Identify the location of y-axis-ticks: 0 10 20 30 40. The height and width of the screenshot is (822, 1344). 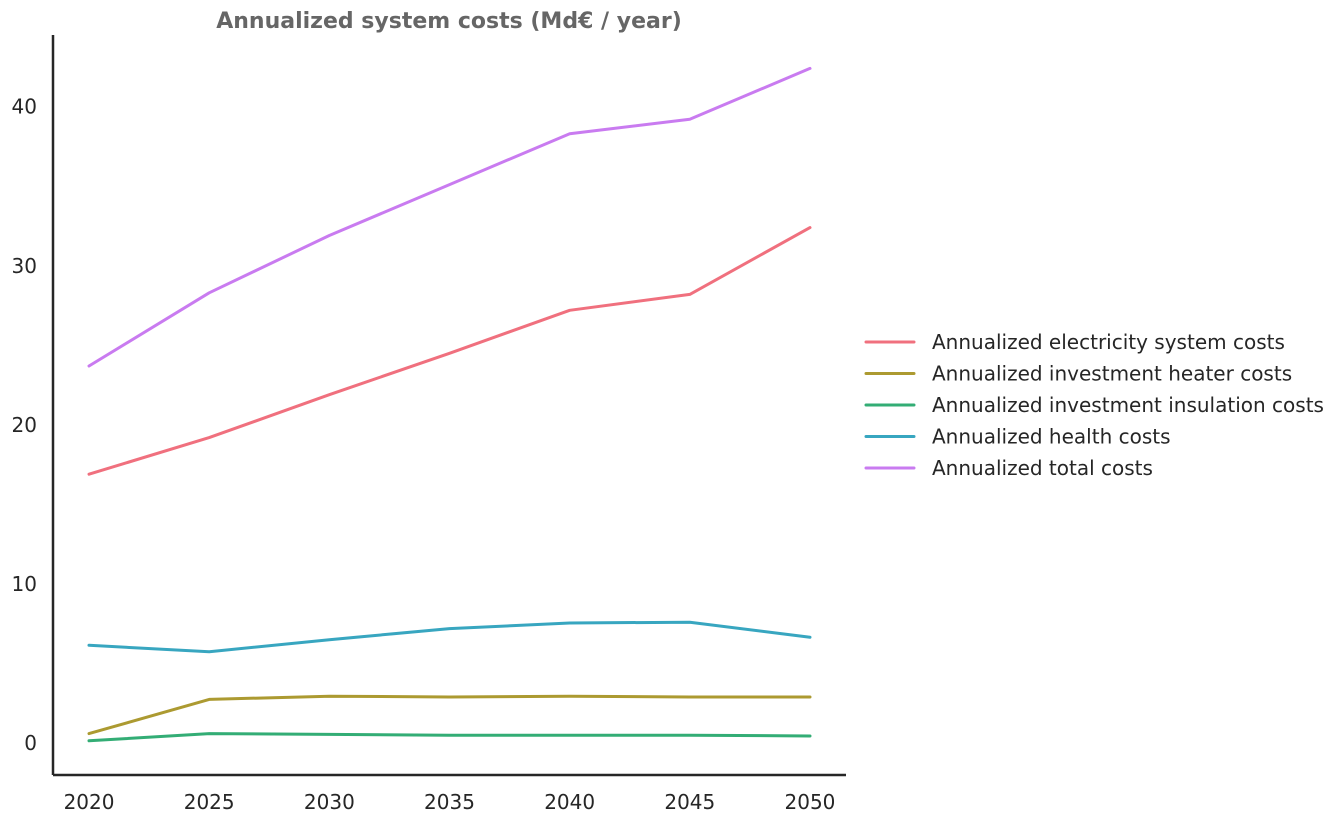
(24, 425).